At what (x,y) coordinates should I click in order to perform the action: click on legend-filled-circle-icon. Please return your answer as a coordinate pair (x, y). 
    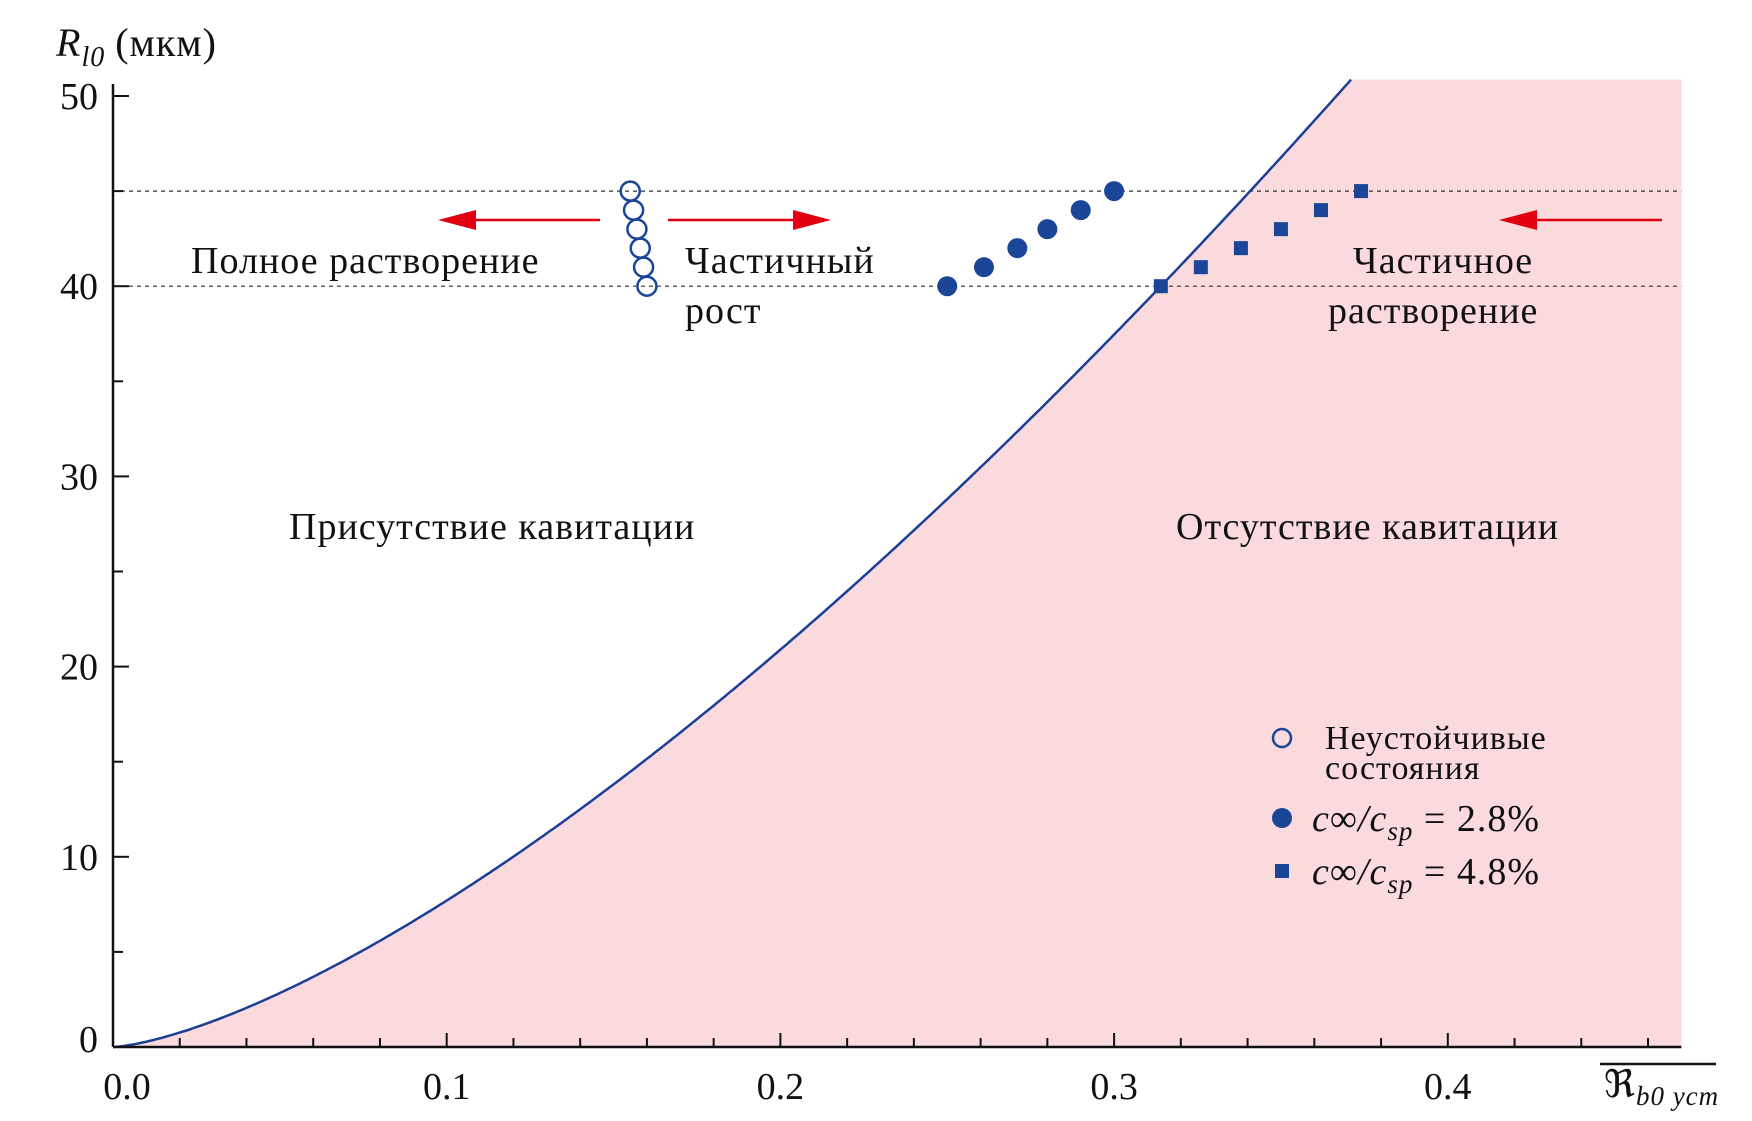
    Looking at the image, I should click on (1282, 818).